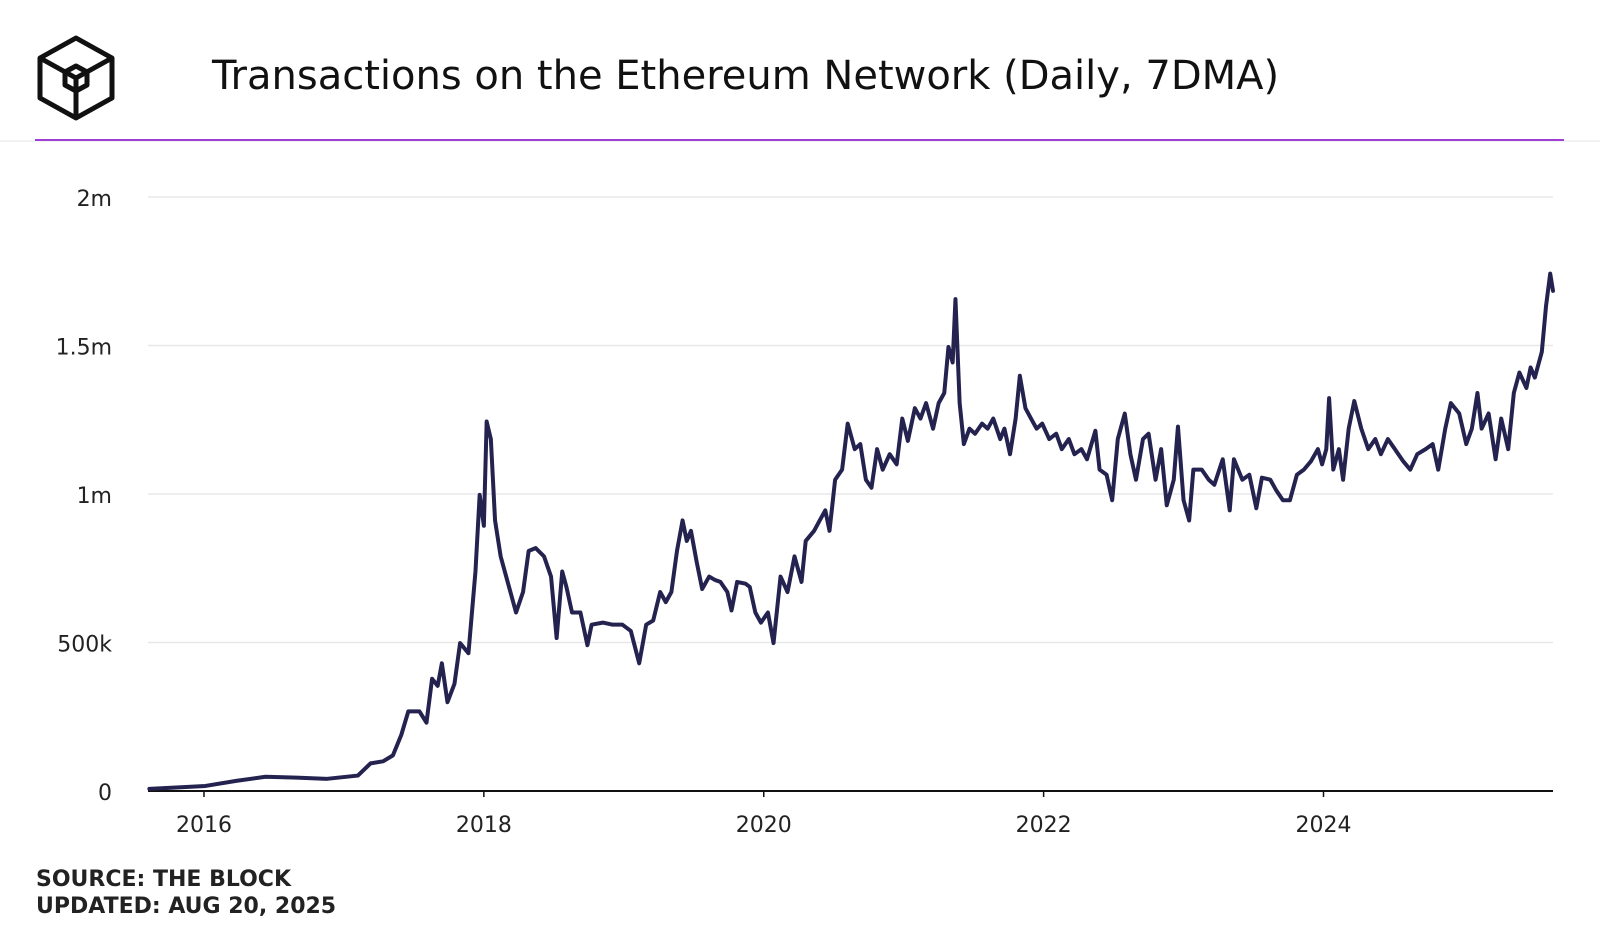  I want to click on y-tick-label: 500k, so click(84, 645).